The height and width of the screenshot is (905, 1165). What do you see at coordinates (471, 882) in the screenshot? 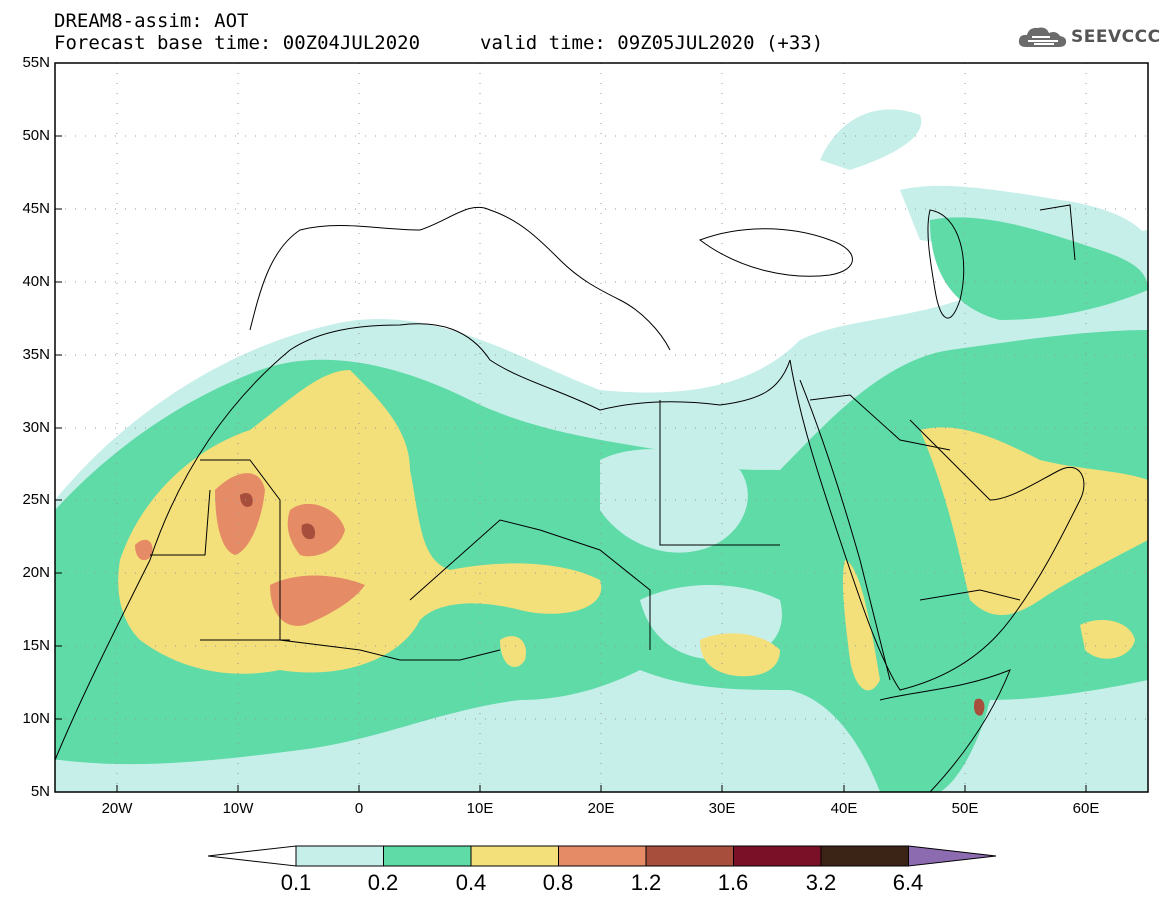
I see `colorbar-label: 0.4` at bounding box center [471, 882].